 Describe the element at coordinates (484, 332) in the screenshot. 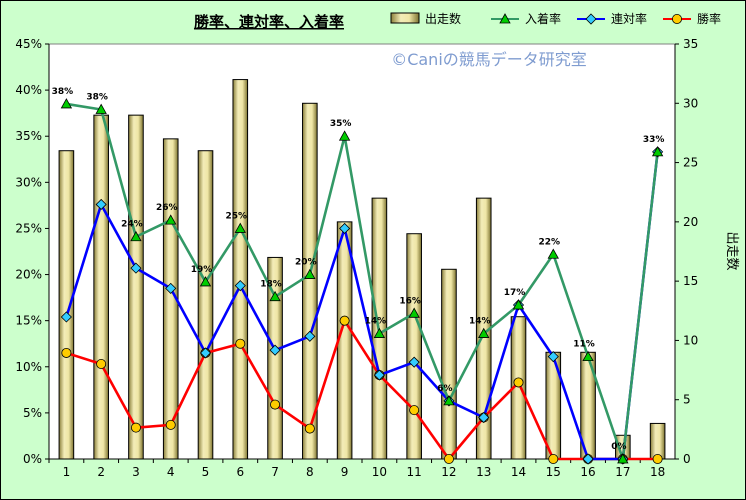

I see `point-入着率-13` at that location.